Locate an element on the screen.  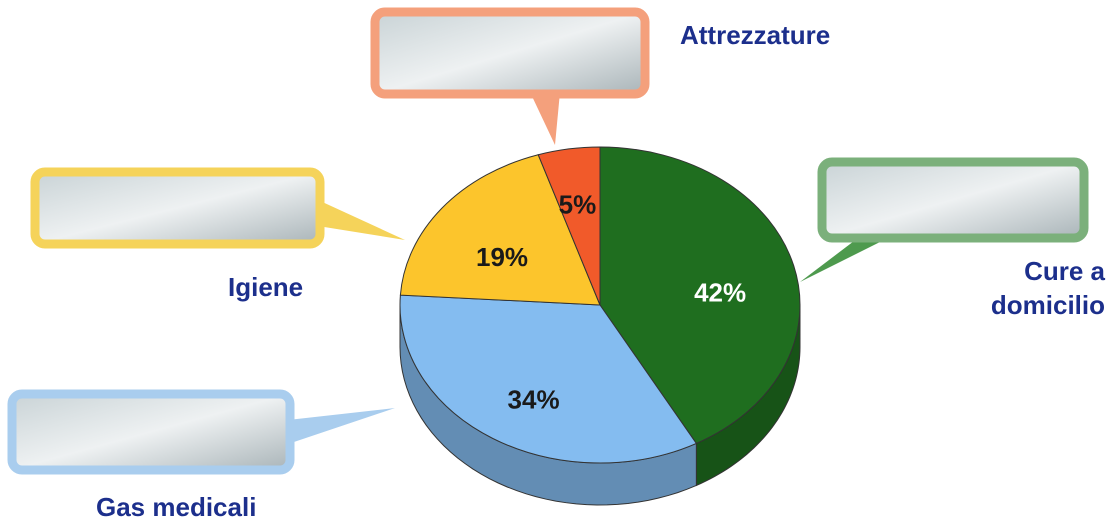
category-label: Cure a domicilio is located at coordinates (1047, 288).